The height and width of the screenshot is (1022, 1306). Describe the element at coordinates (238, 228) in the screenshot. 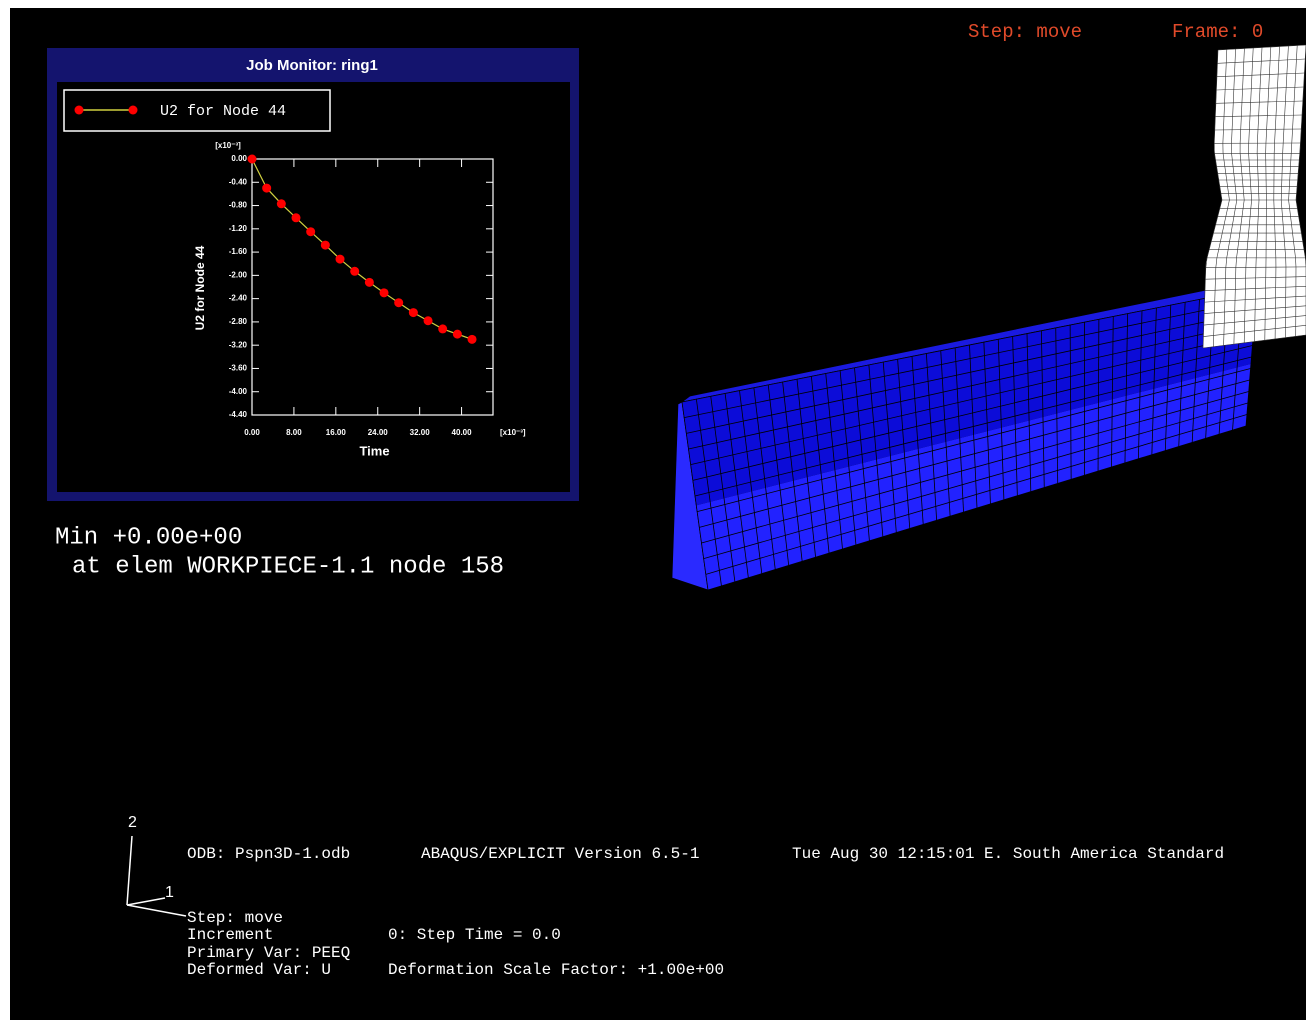

I see `y-tick-label: -1.20` at that location.